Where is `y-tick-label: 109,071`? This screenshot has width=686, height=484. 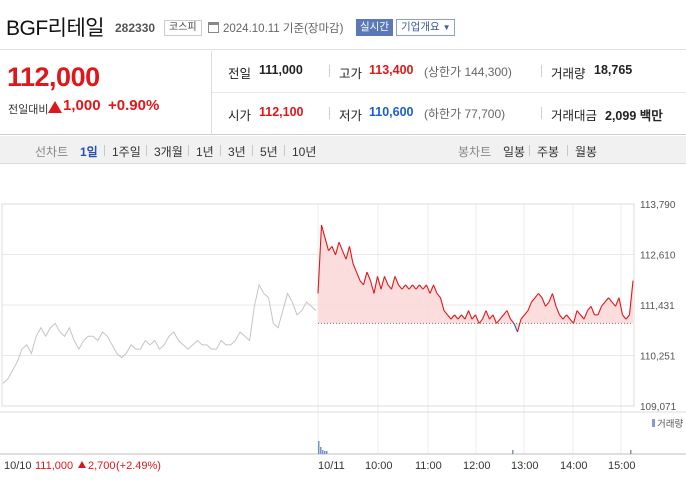 y-tick-label: 109,071 is located at coordinates (658, 407).